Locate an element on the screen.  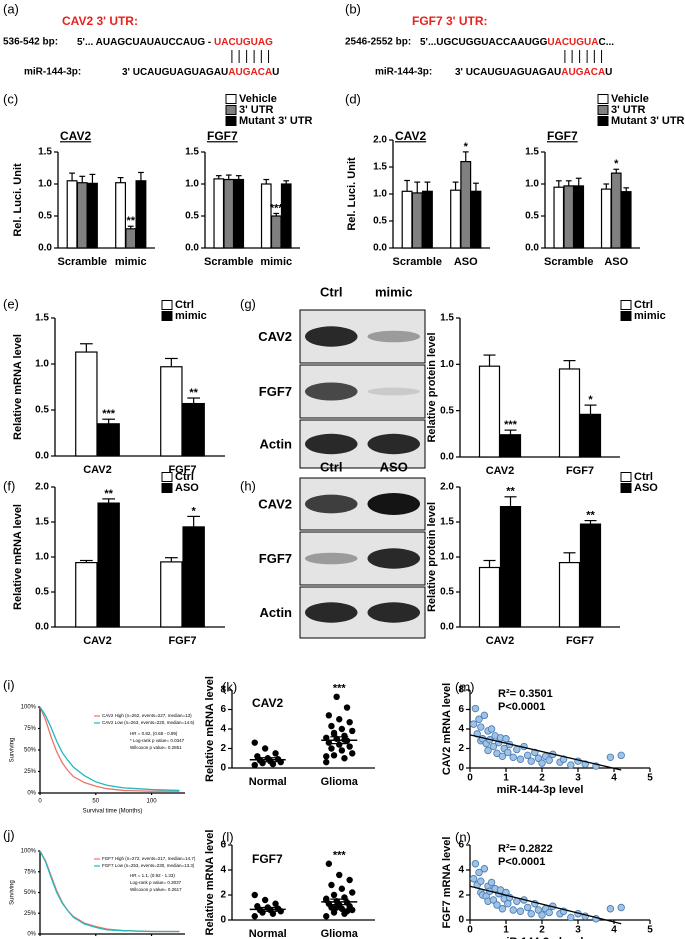
y-tick-label: 100% is located at coordinates (29, 852).